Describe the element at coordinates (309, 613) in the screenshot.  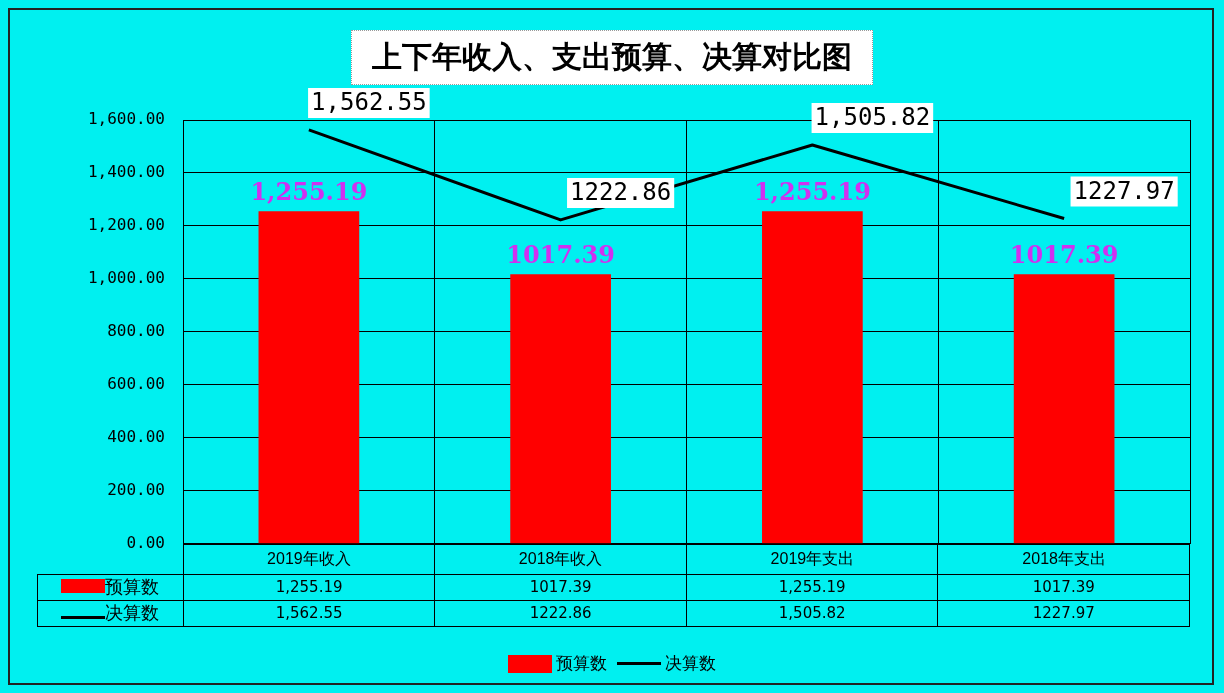
I see `data-label: 1,562.55` at that location.